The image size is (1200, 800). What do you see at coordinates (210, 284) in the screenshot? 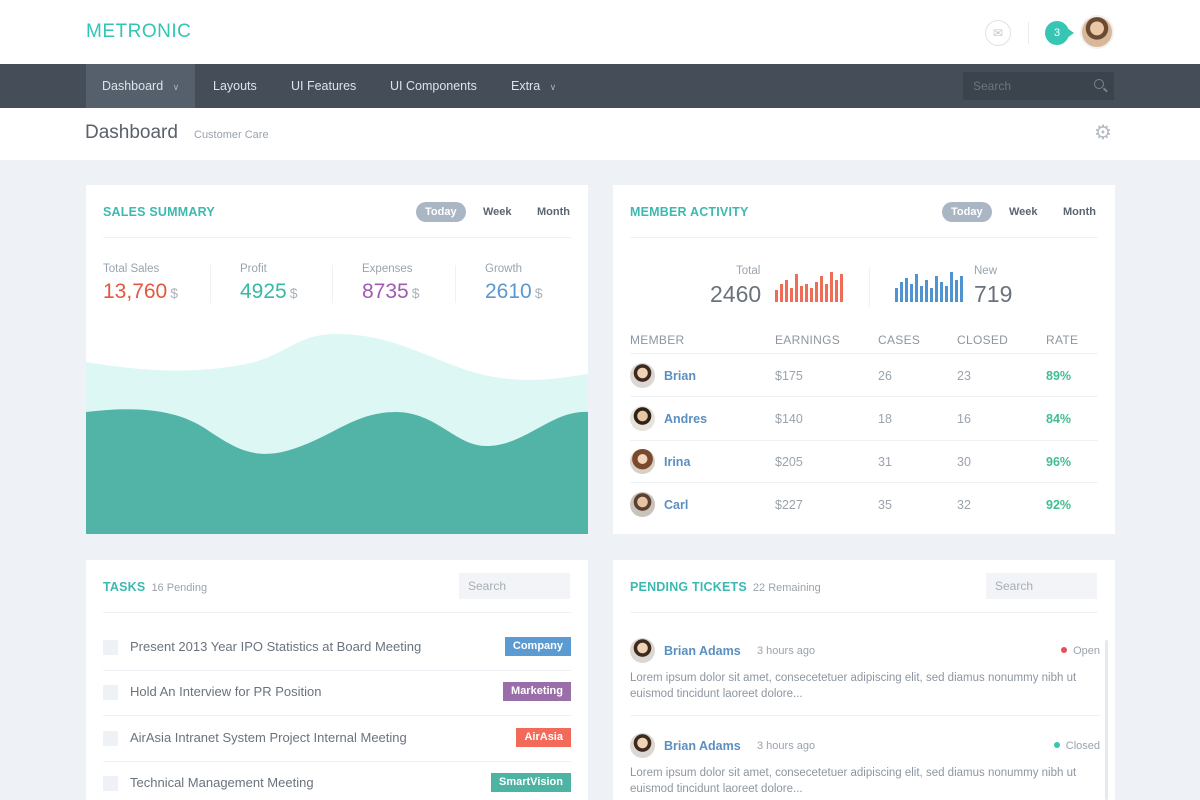
I see `stat-divider` at bounding box center [210, 284].